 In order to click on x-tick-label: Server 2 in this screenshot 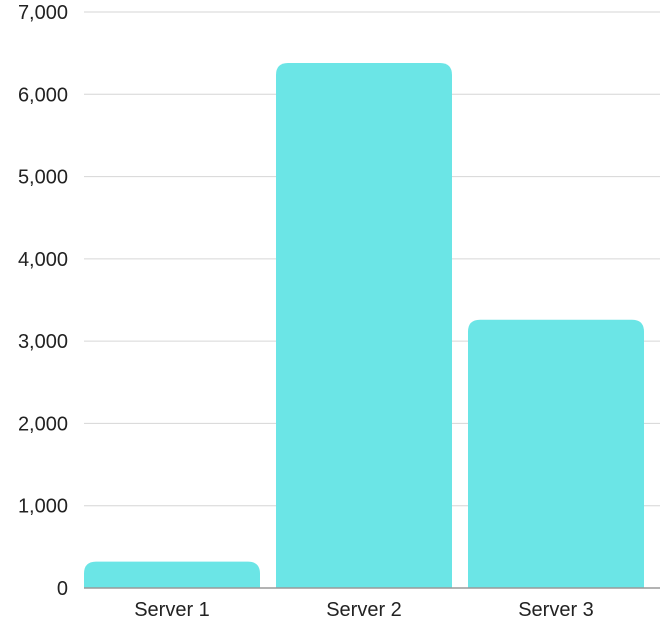, I will do `click(364, 609)`.